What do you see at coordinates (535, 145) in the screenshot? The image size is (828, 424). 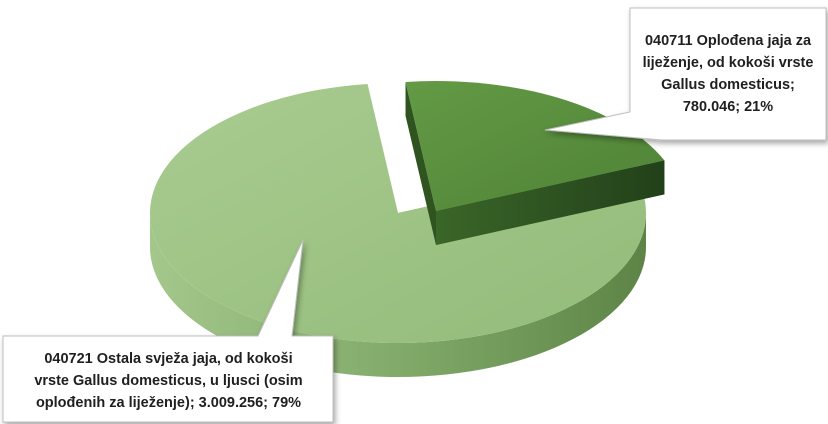 I see `slice-top-fertilised-eggs` at bounding box center [535, 145].